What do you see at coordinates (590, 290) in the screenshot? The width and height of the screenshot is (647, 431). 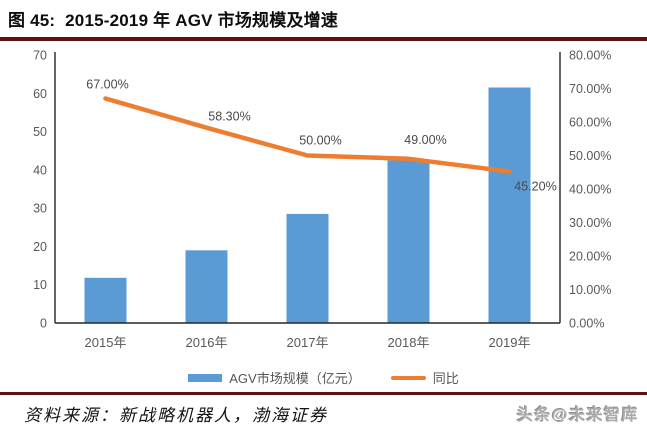 I see `right-axis-tick: 10.00%` at bounding box center [590, 290].